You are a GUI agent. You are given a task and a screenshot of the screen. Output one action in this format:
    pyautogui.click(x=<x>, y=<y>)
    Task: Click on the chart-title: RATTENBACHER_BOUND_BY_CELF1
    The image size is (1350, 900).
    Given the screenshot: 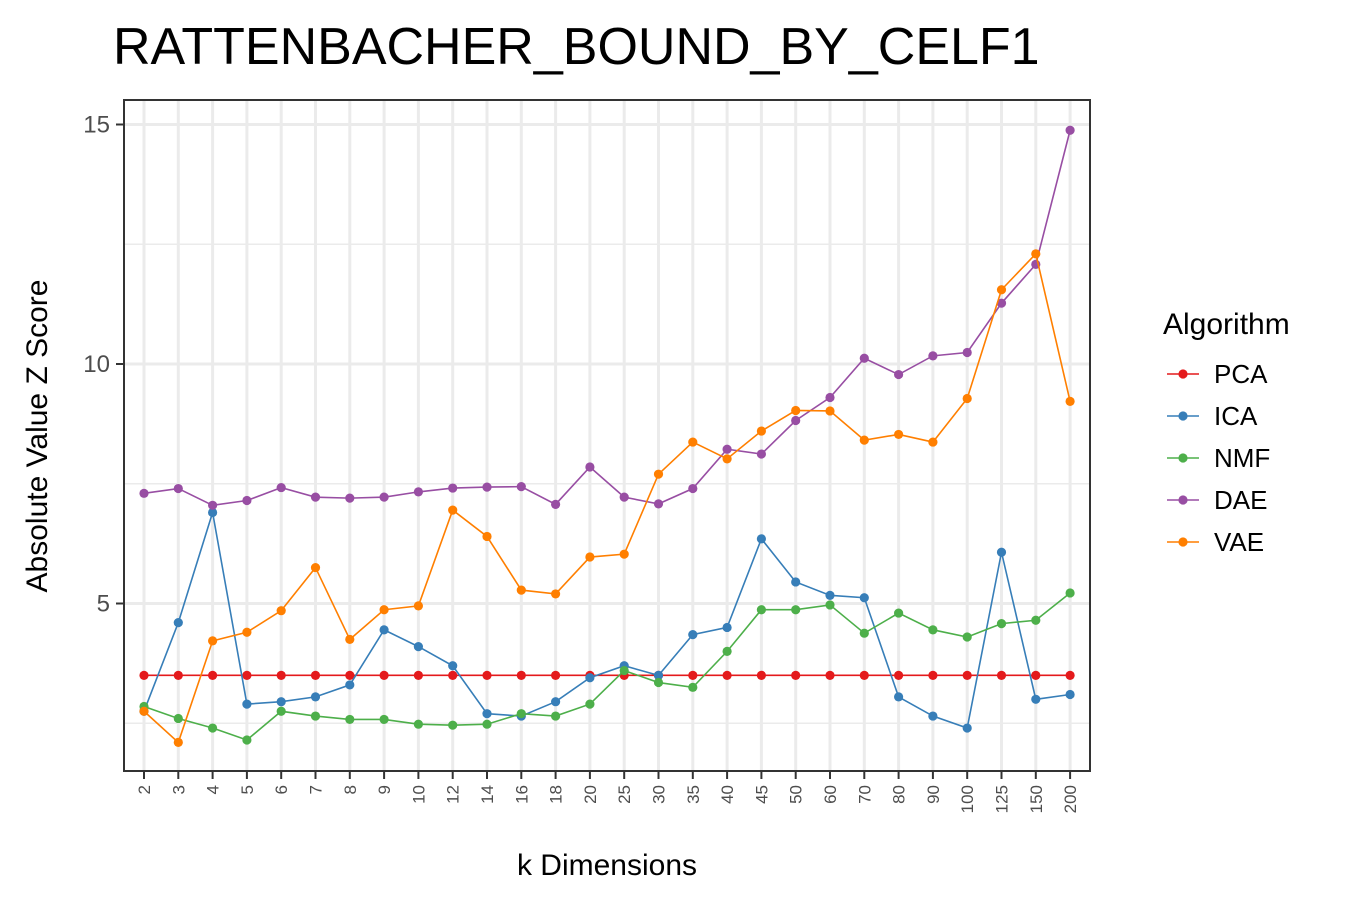 What is the action you would take?
    pyautogui.click(x=576, y=47)
    